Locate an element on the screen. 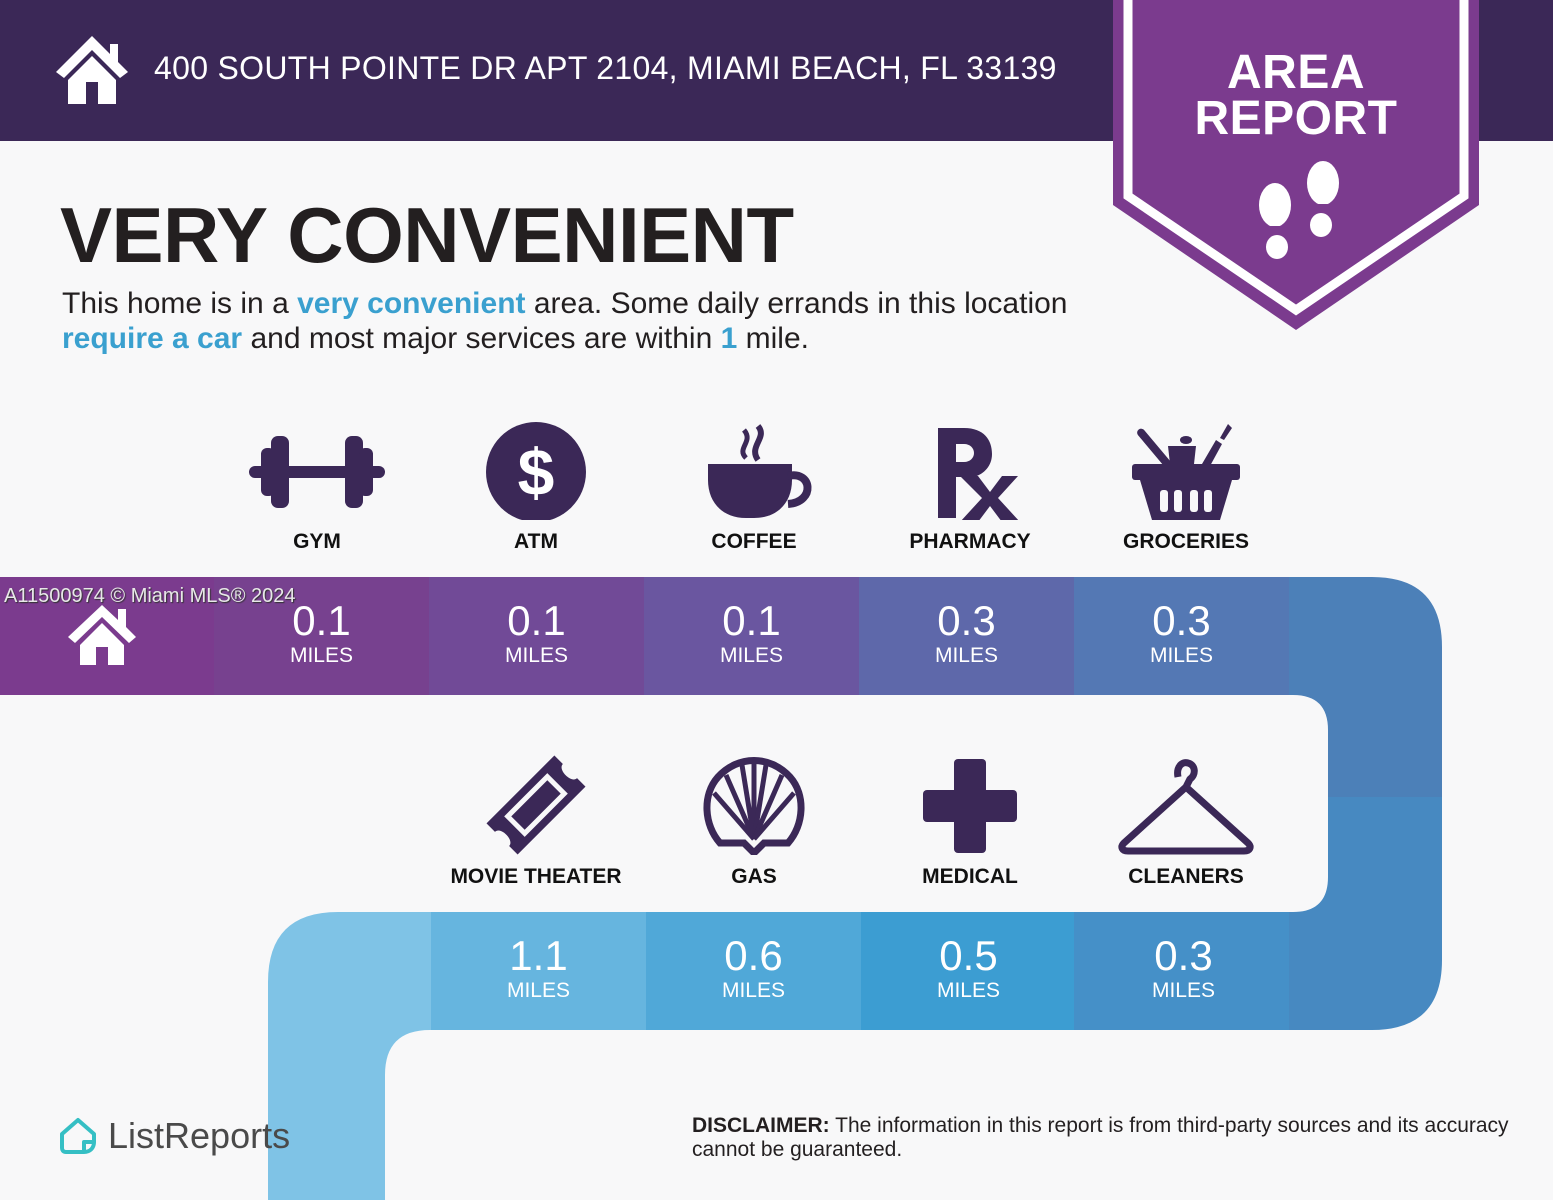  distance-atm: 0.1 MILES is located at coordinates (536, 632).